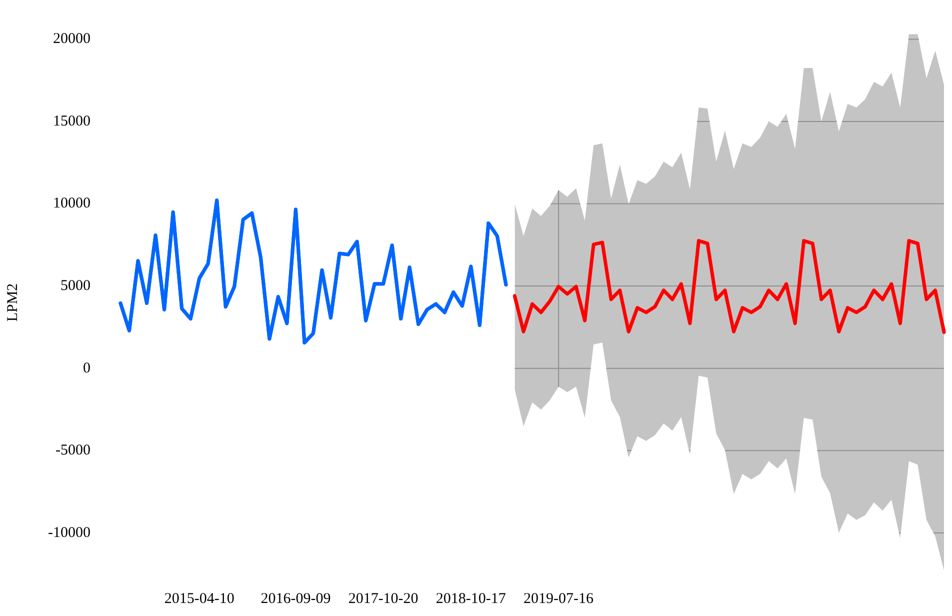 The height and width of the screenshot is (616, 952). Describe the element at coordinates (71, 204) in the screenshot. I see `y-tick-label: 10000` at that location.